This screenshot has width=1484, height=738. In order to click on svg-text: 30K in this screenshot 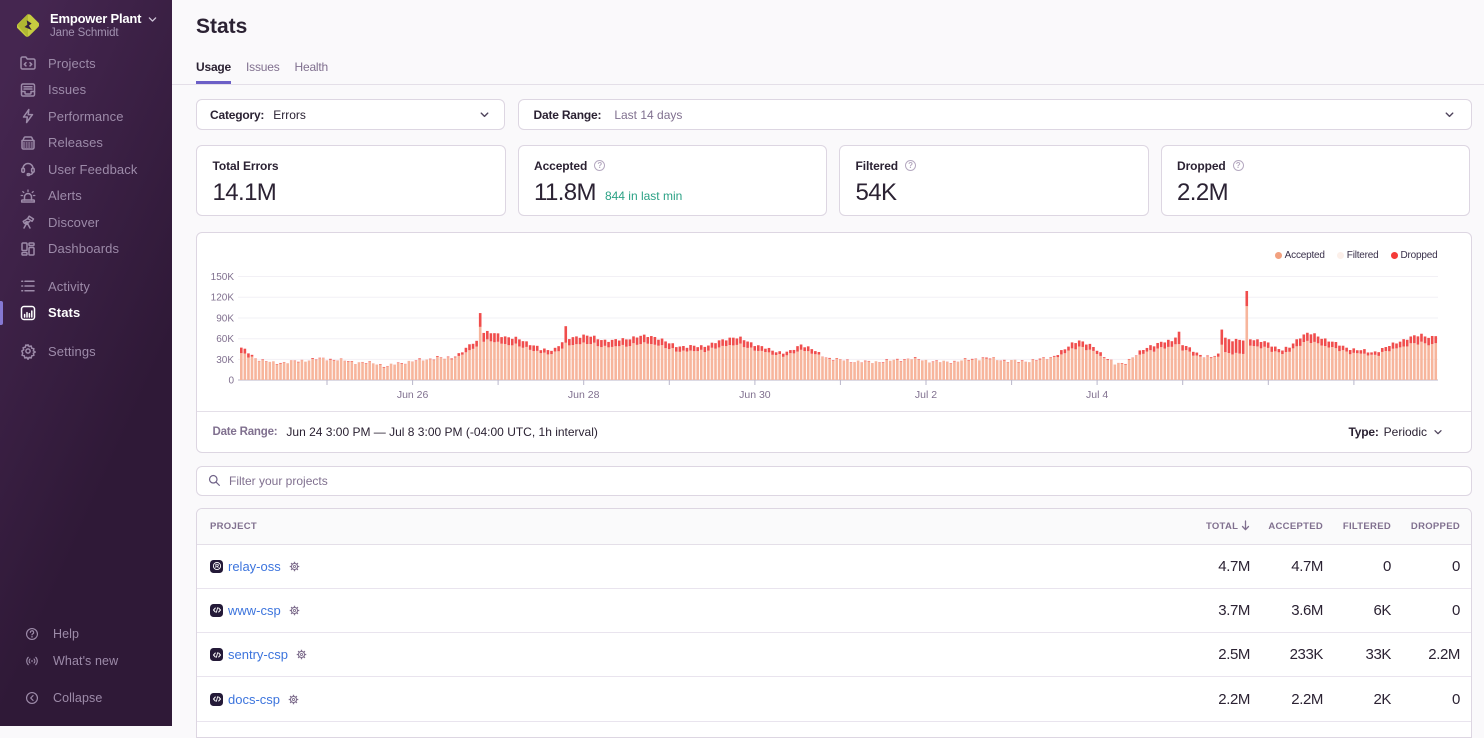, I will do `click(225, 360)`.